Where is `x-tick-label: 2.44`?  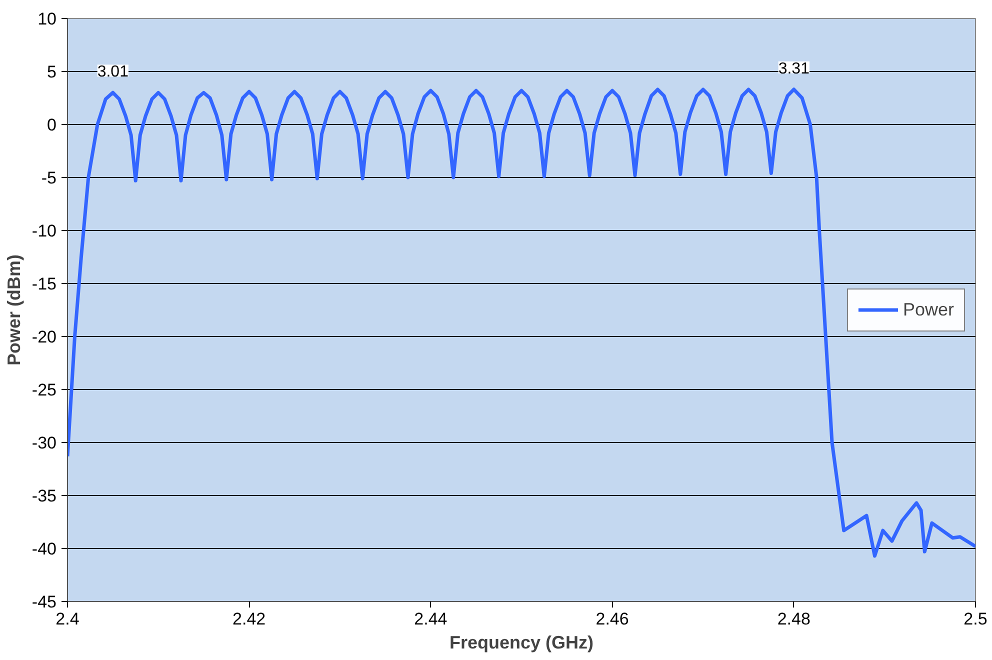
x-tick-label: 2.44 is located at coordinates (431, 619).